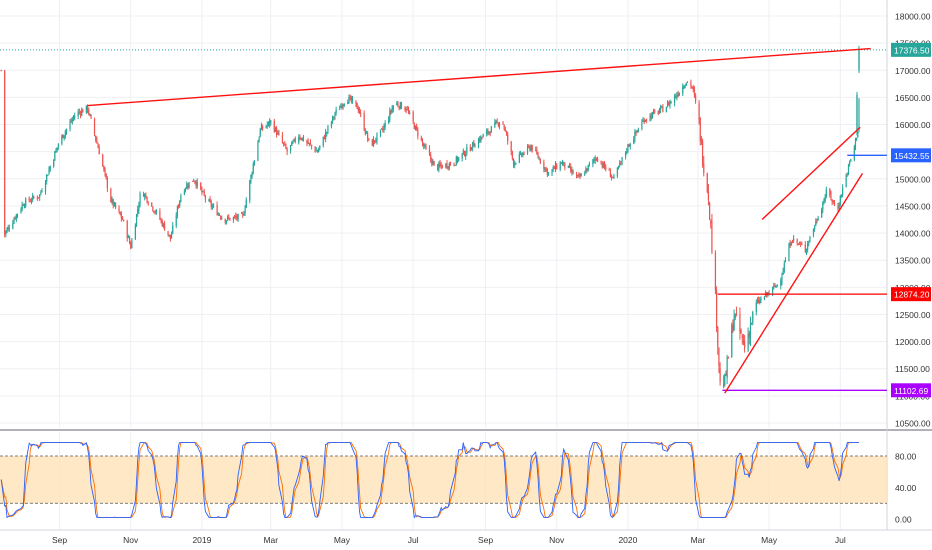 The image size is (932, 550). Describe the element at coordinates (913, 424) in the screenshot. I see `price-axis-tick-label: 10500.00` at that location.